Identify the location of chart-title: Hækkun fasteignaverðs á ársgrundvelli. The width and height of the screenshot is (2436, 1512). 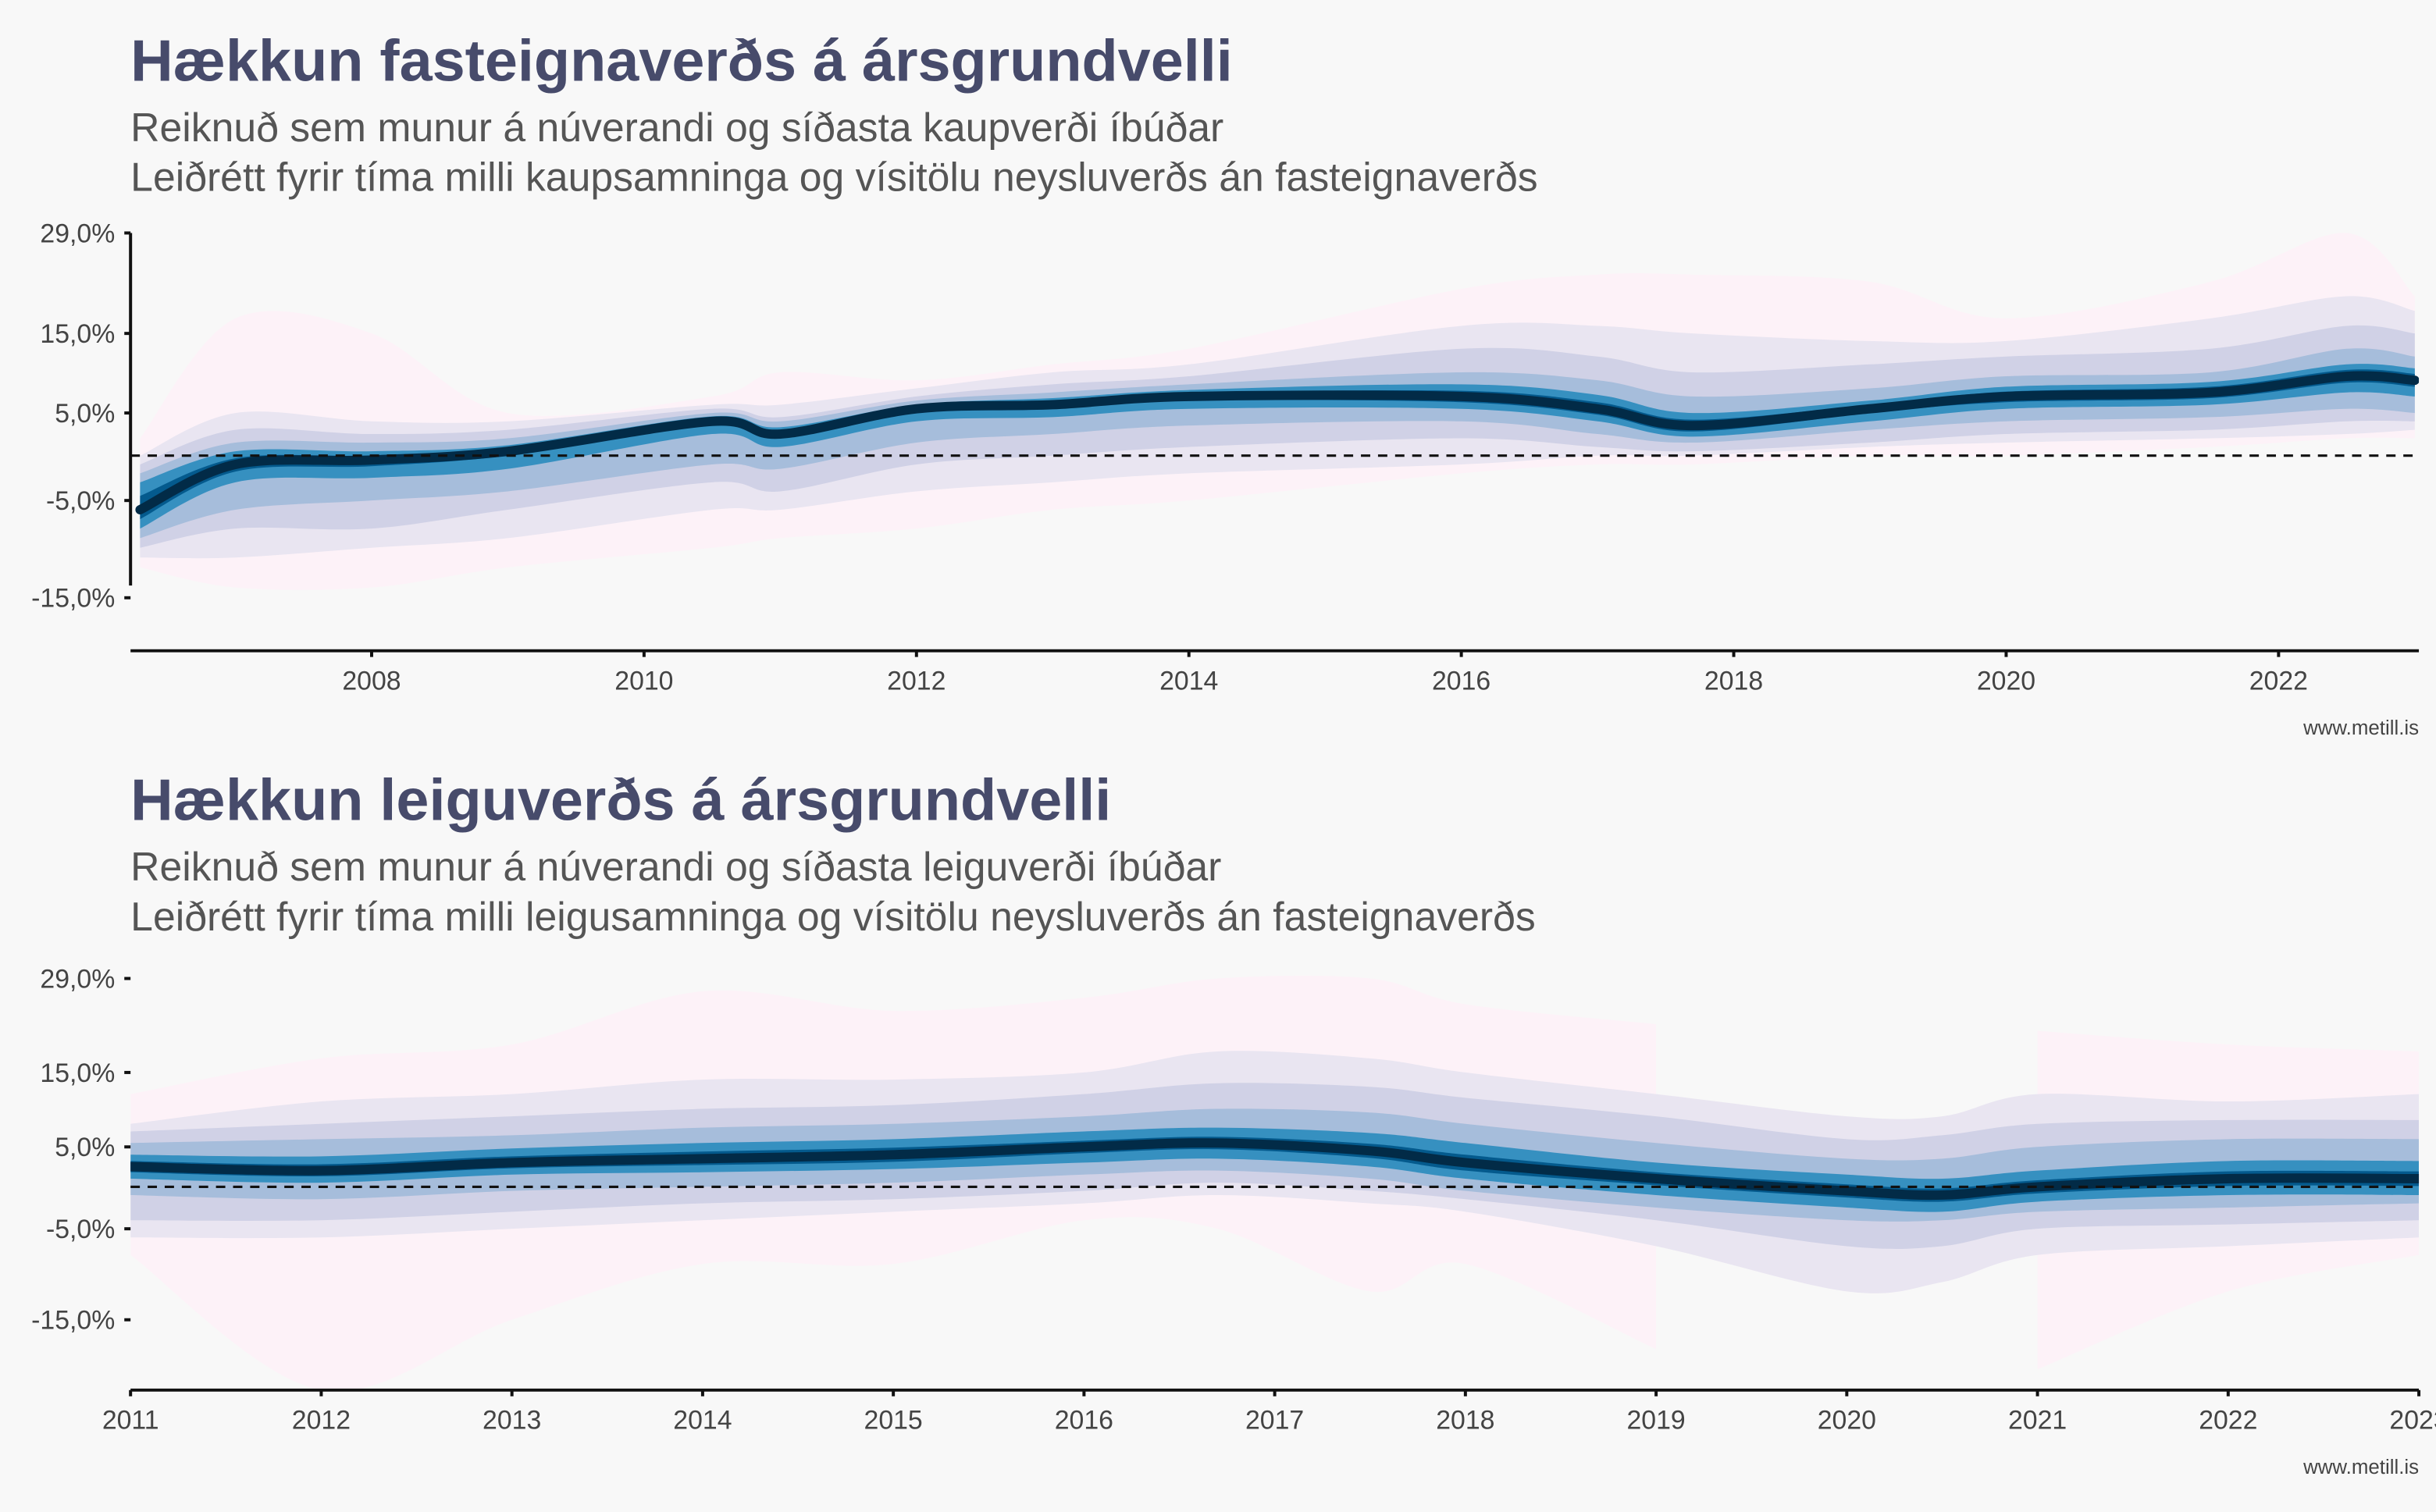
(681, 61).